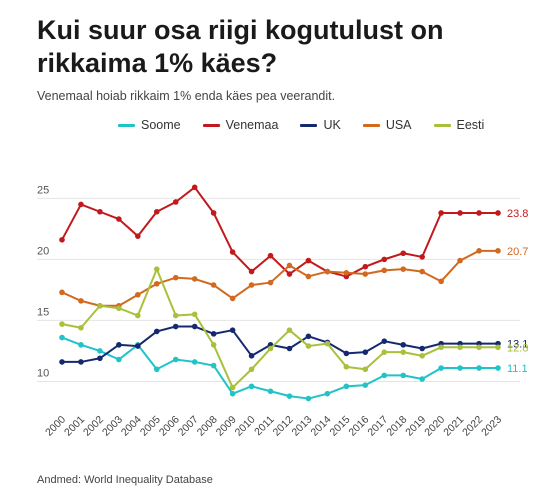 The width and height of the screenshot is (553, 500). Describe the element at coordinates (232, 252) in the screenshot. I see `data-point-venemaa-2009` at that location.